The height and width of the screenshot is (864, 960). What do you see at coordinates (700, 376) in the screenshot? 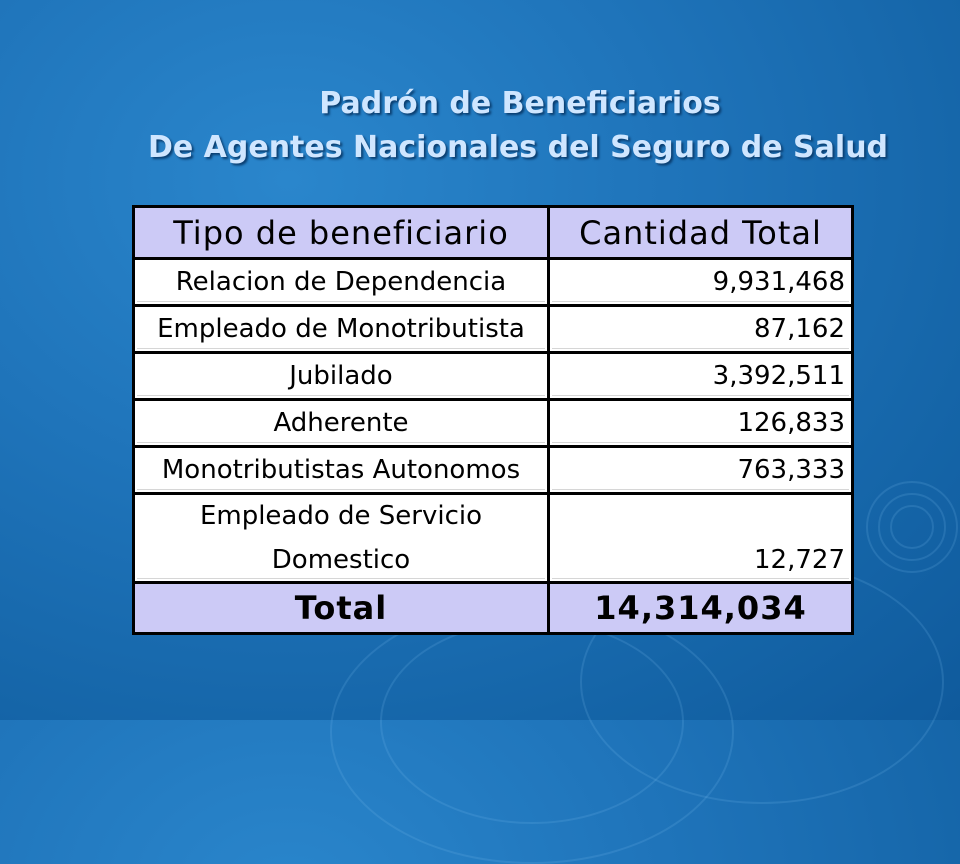
I see `row-cantidad: 3,392,511` at bounding box center [700, 376].